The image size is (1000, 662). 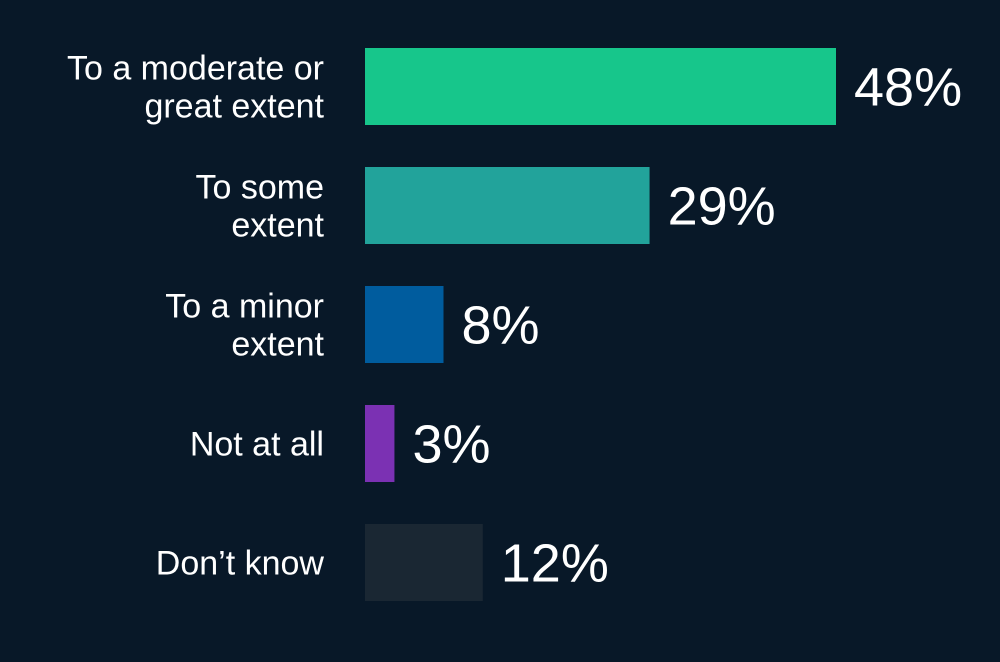 What do you see at coordinates (244, 326) in the screenshot?
I see `category-label-2: To a minor extent` at bounding box center [244, 326].